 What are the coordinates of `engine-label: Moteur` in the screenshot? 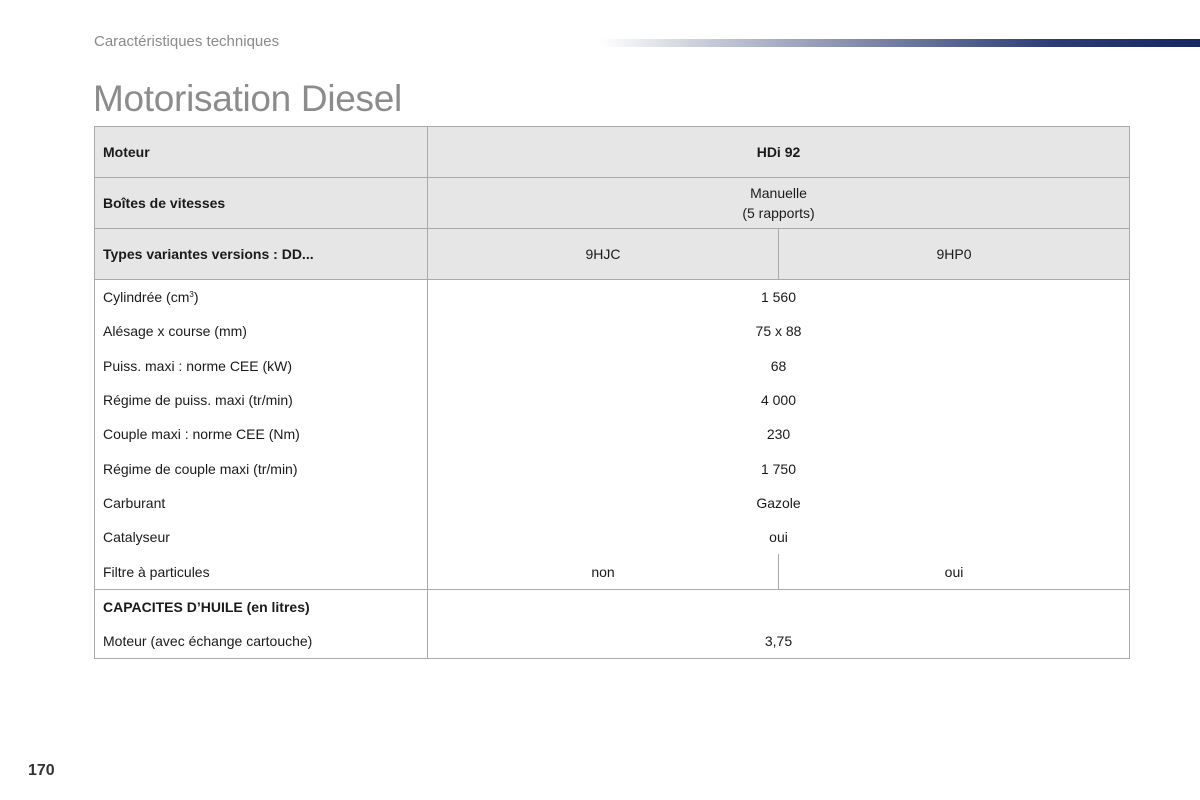 It's located at (261, 152).